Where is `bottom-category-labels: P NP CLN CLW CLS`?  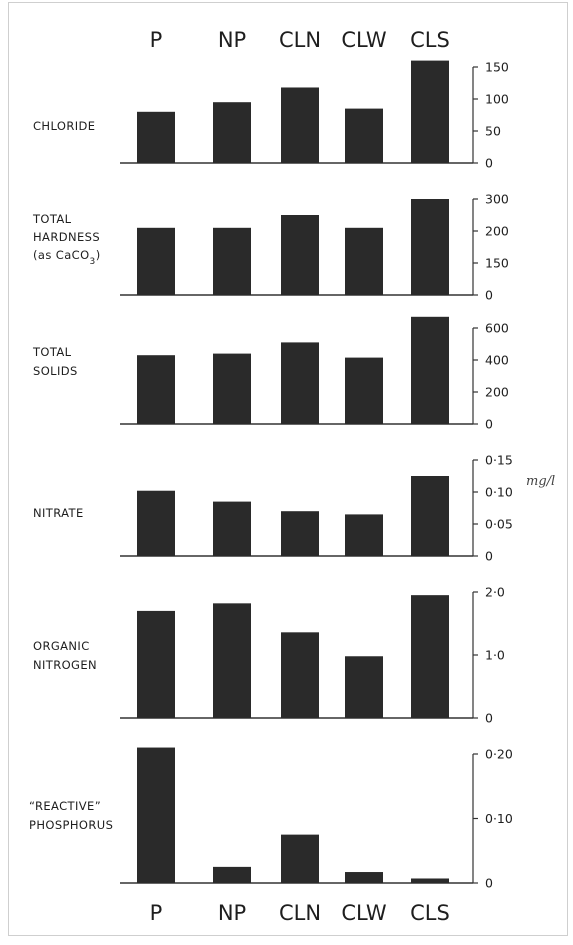
bottom-category-labels: P NP CLN CLW CLS is located at coordinates (300, 913).